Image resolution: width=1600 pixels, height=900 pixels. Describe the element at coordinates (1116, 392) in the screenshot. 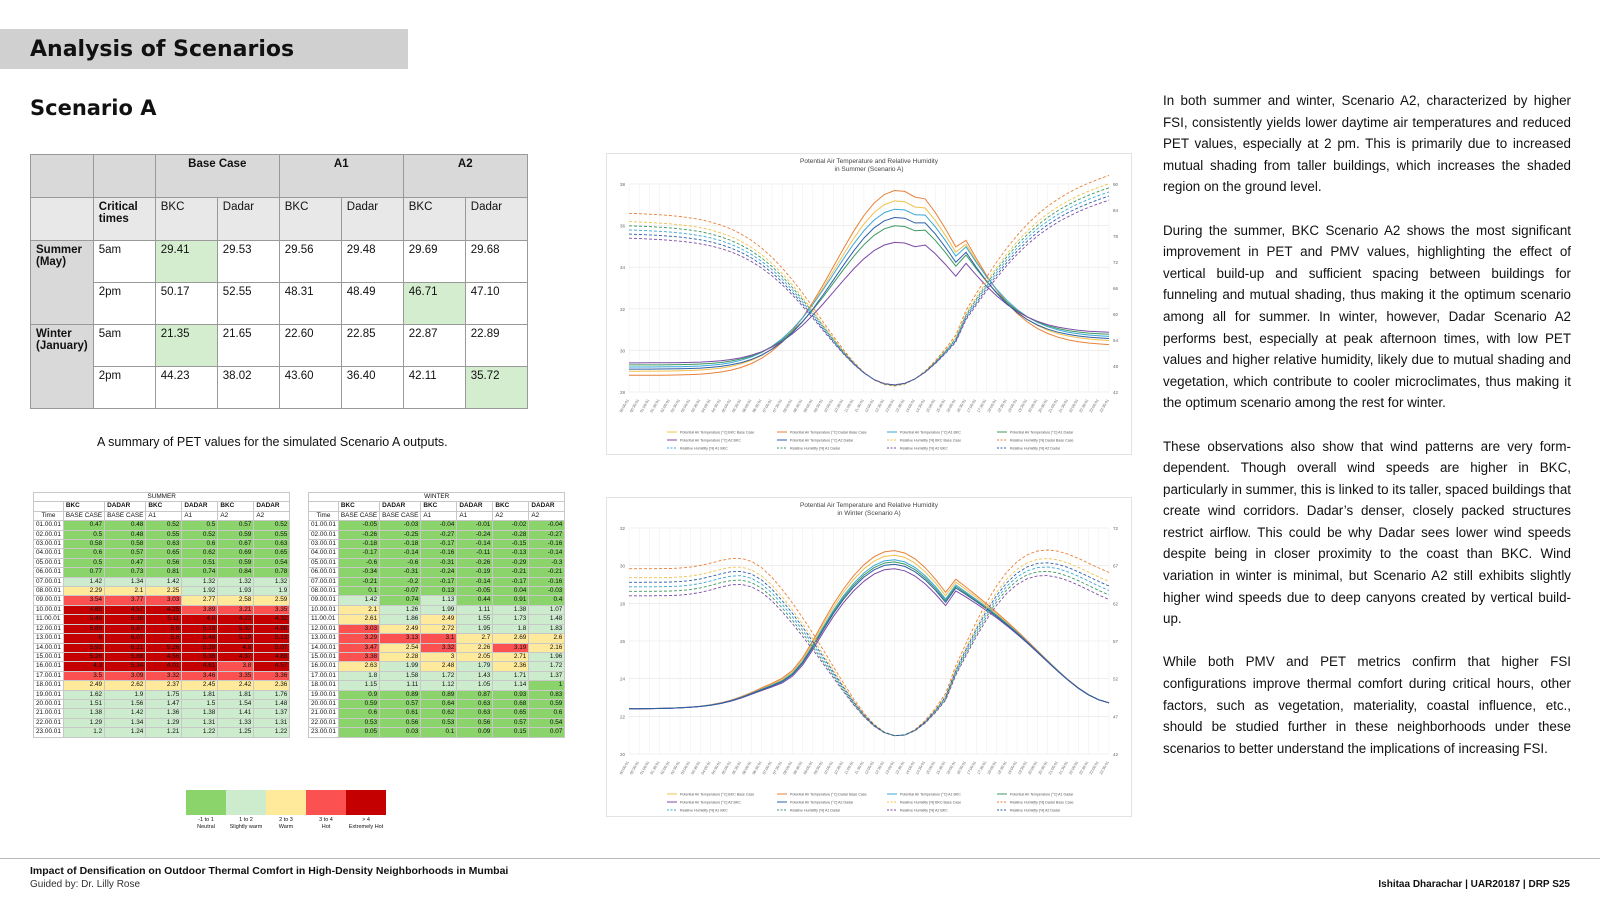

I see `y-tick-right: 42` at that location.